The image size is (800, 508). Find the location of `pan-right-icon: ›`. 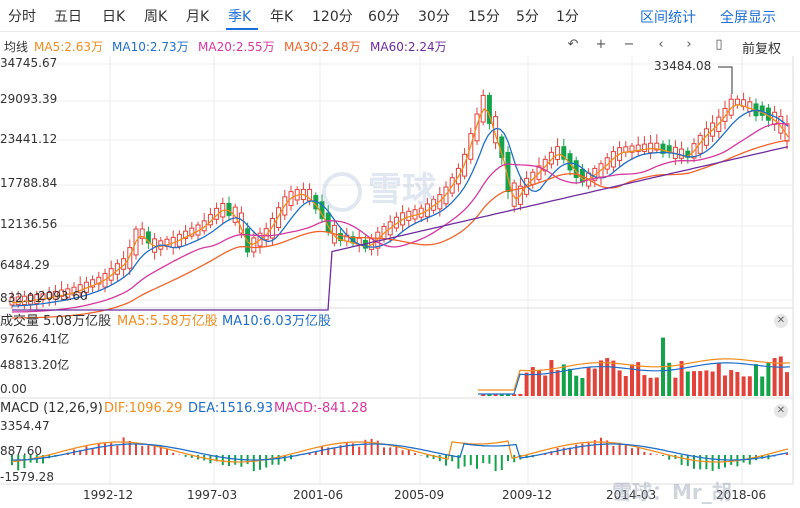

pan-right-icon: › is located at coordinates (689, 44).